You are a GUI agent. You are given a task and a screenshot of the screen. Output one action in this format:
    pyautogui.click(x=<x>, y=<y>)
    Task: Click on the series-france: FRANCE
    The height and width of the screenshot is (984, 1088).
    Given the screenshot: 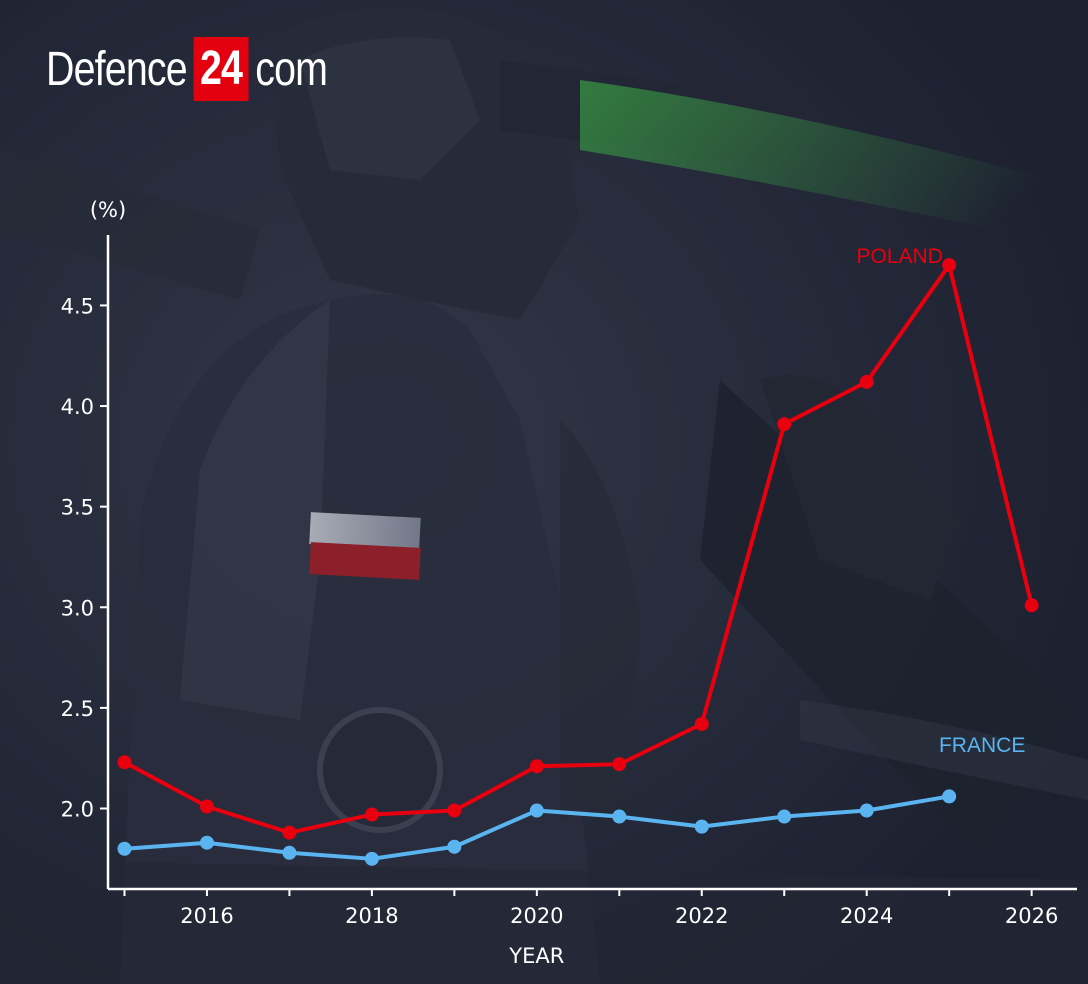 What is the action you would take?
    pyautogui.click(x=571, y=800)
    